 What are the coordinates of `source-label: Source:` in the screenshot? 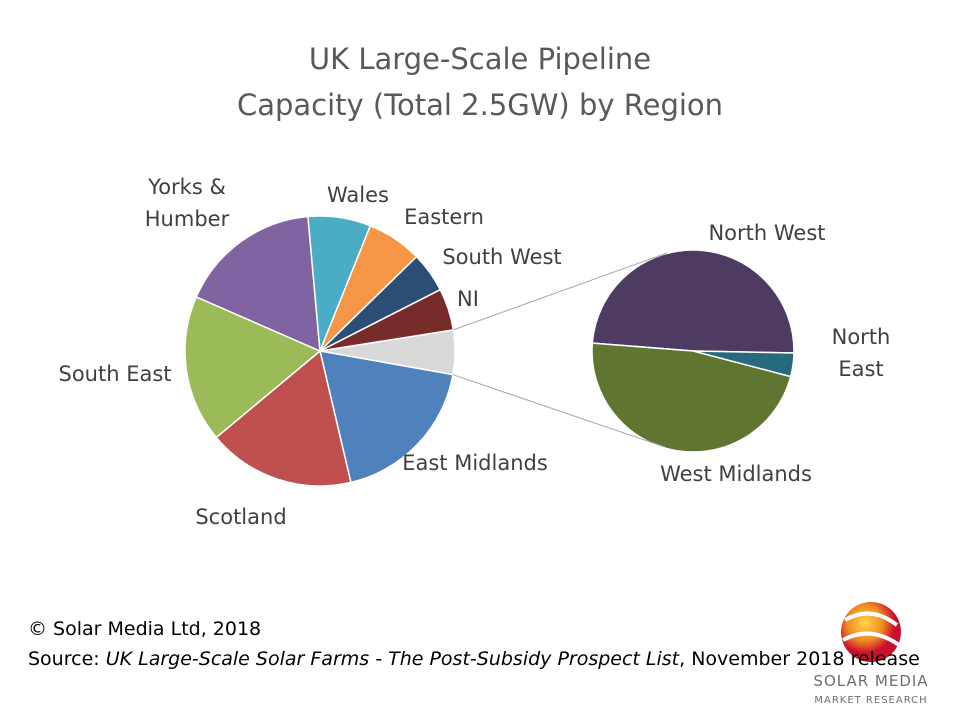 It's located at (67, 659).